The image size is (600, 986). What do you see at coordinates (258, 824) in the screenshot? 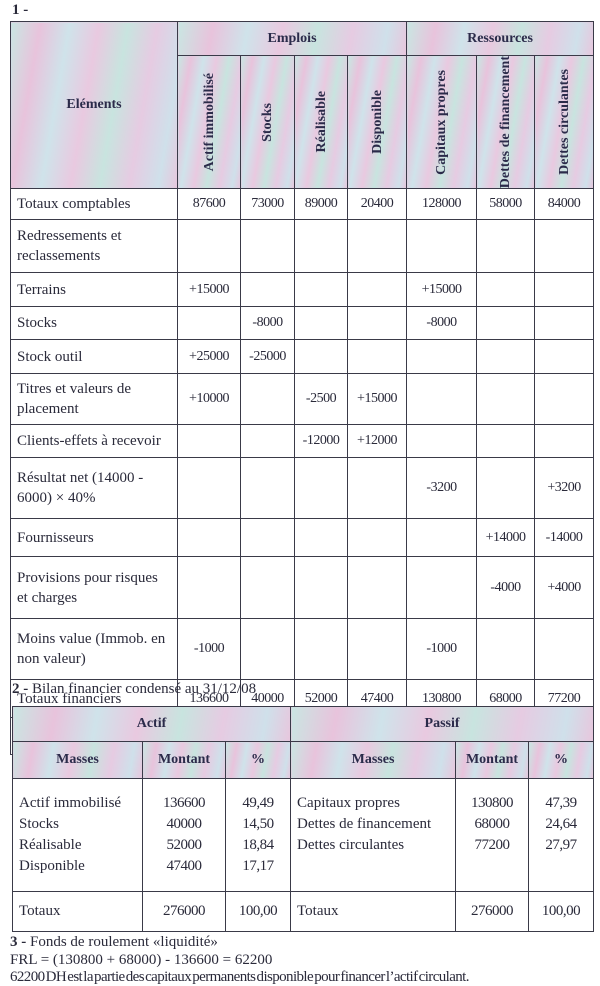
I see `balance-item: 14,50` at bounding box center [258, 824].